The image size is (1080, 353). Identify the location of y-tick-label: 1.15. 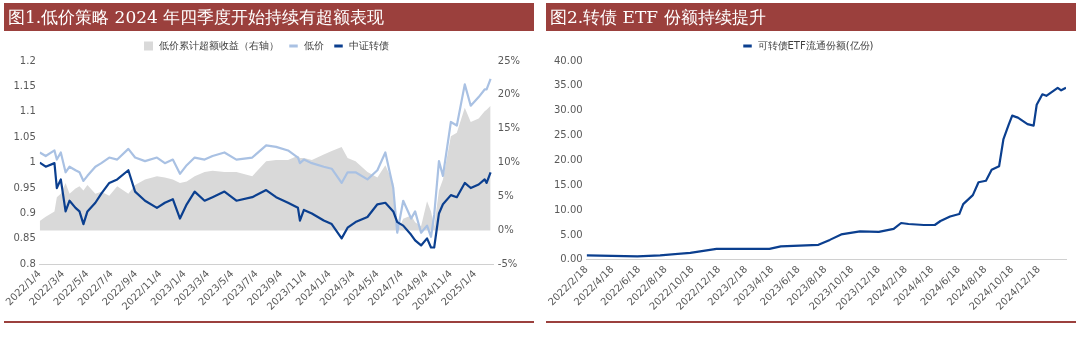
(24, 85).